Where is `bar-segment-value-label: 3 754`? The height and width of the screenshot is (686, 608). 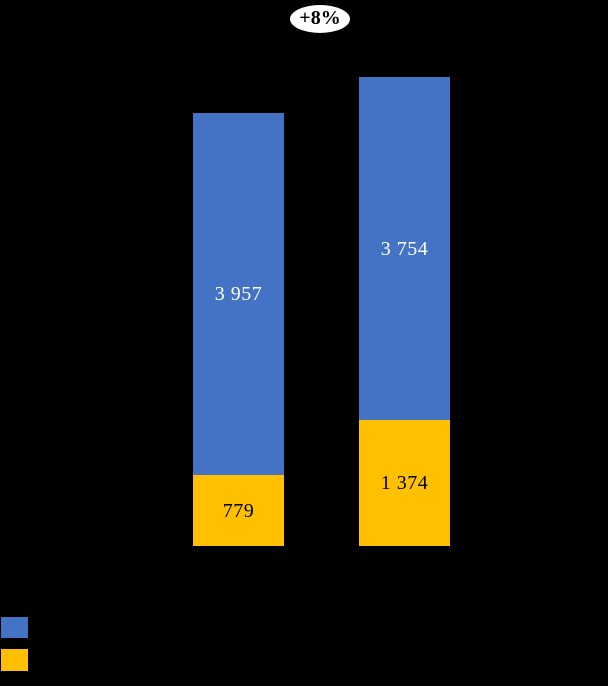 bar-segment-value-label: 3 754 is located at coordinates (404, 248).